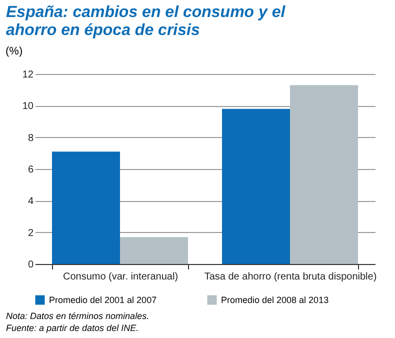 This screenshot has width=395, height=338. Describe the element at coordinates (78, 316) in the screenshot. I see `text: Nota: Datos en términos nominales.` at that location.